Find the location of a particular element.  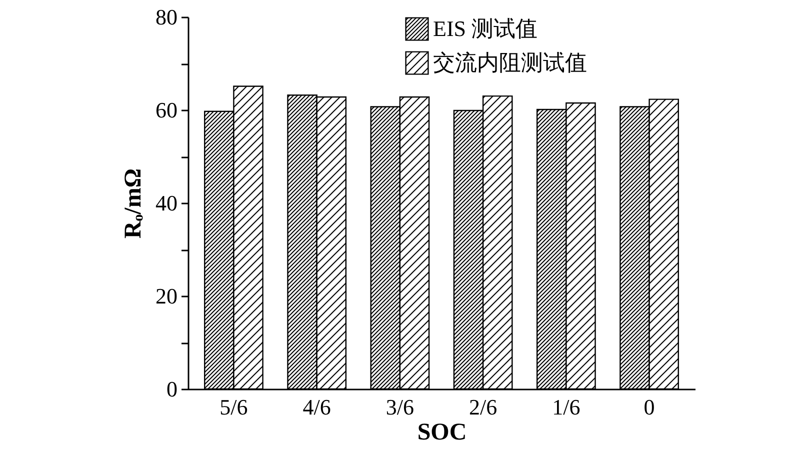

y-tick-label: 0 is located at coordinates (172, 389).